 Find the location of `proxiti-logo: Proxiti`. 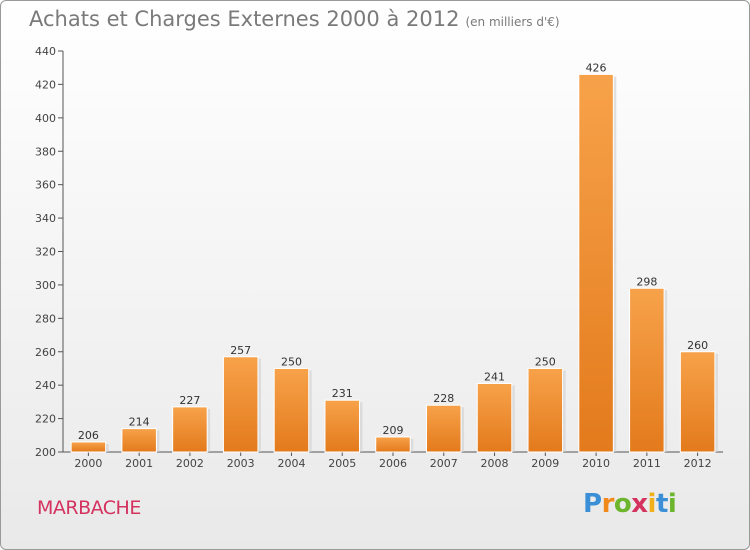

proxiti-logo: Proxiti is located at coordinates (630, 504).